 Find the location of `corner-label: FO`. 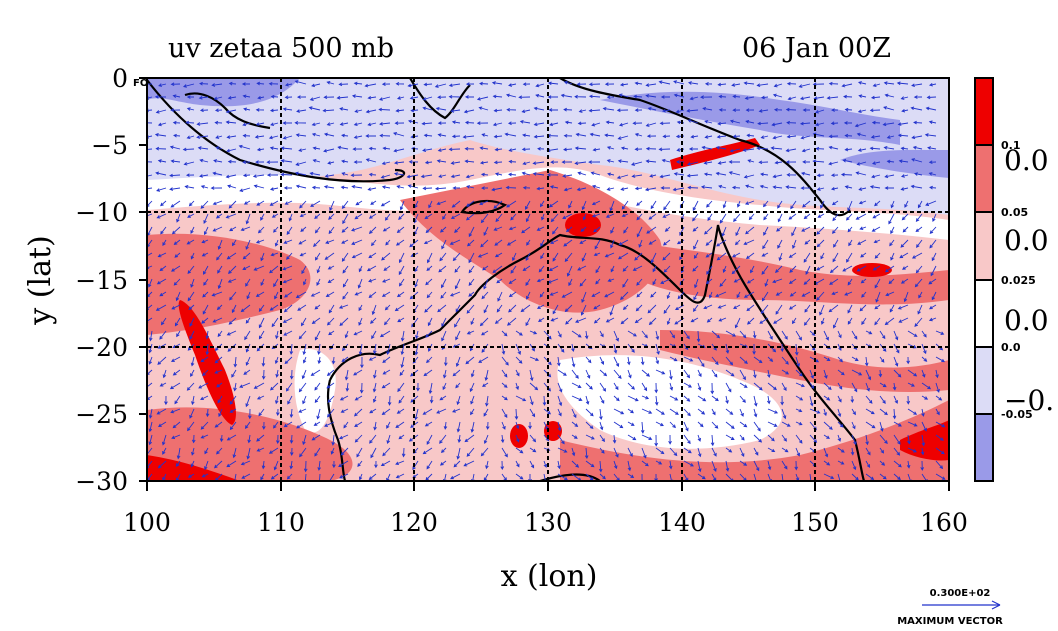

corner-label: FO is located at coordinates (140, 83).